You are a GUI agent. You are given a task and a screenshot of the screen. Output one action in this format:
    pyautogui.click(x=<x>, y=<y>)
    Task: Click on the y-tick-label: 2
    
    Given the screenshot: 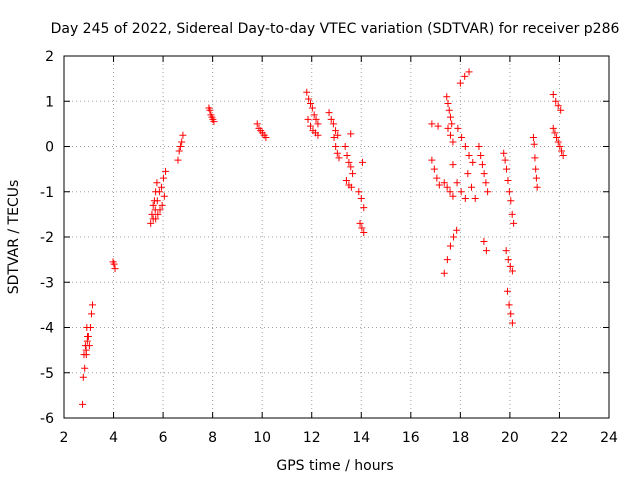 What is the action you would take?
    pyautogui.click(x=49, y=57)
    